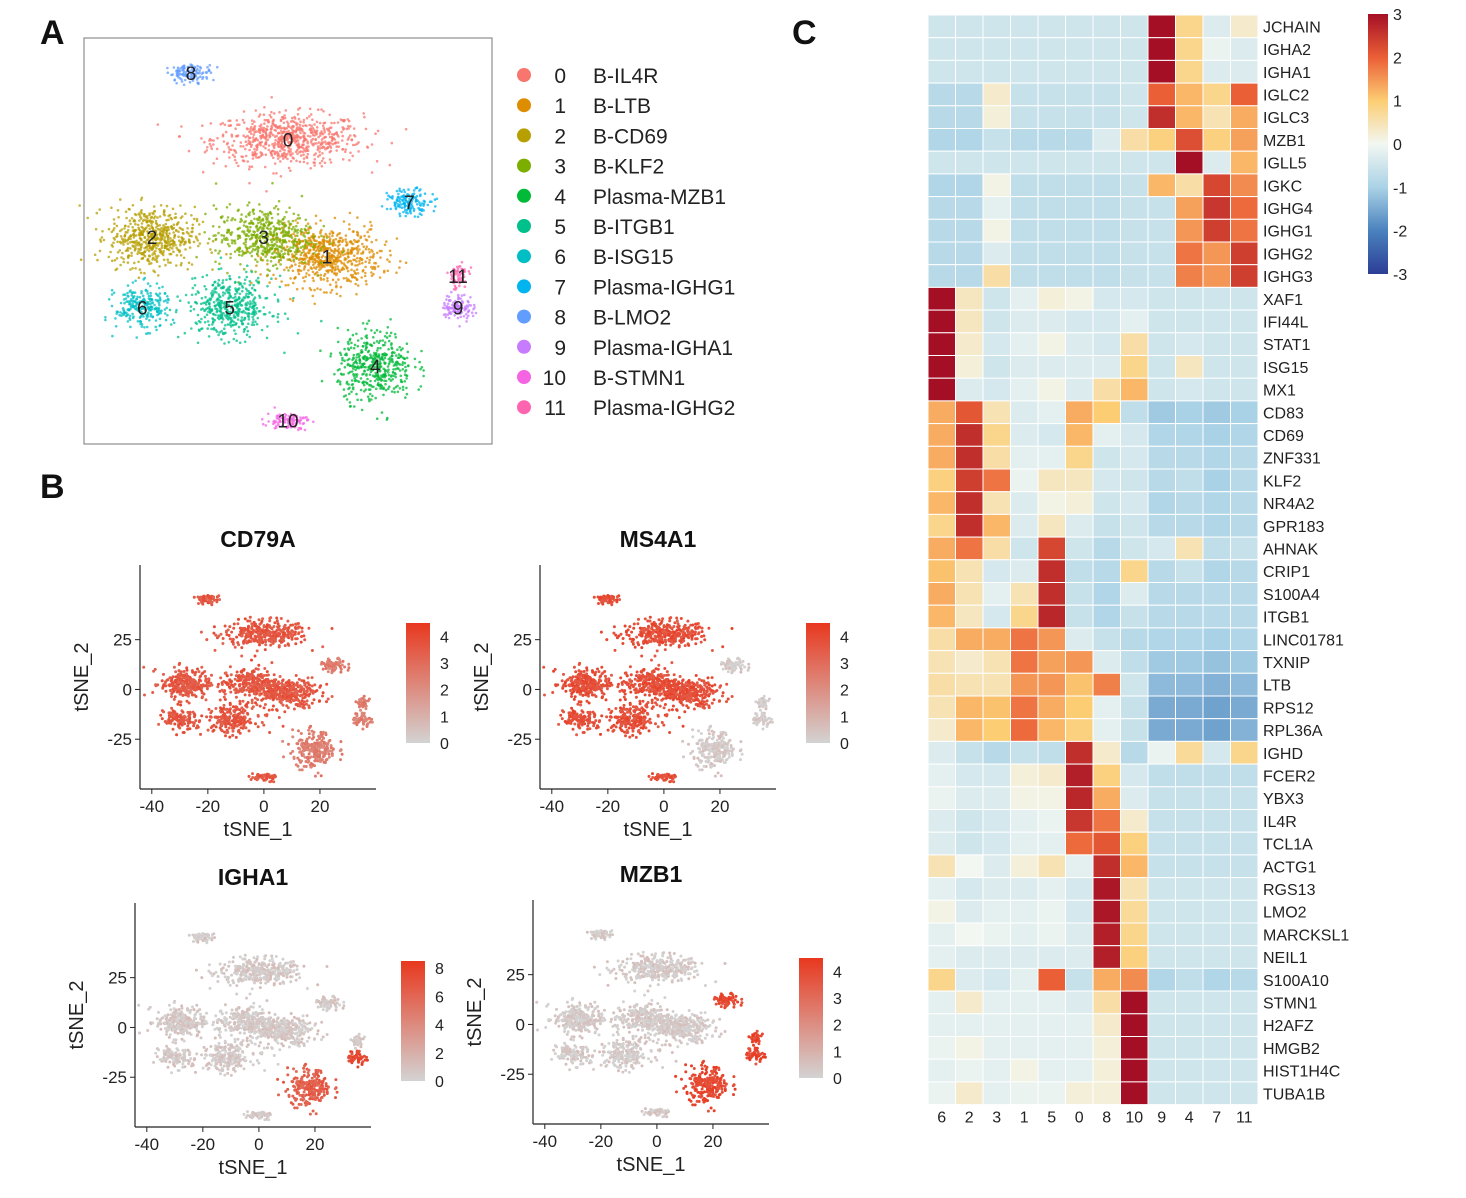  I want to click on cluster-label: 3, so click(263, 238).